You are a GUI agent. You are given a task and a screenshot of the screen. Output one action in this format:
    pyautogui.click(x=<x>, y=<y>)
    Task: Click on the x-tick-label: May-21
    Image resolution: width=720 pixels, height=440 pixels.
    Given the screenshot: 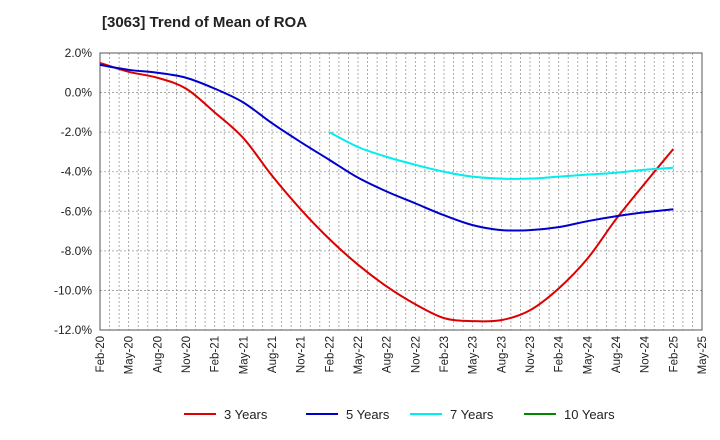 What is the action you would take?
    pyautogui.click(x=244, y=355)
    